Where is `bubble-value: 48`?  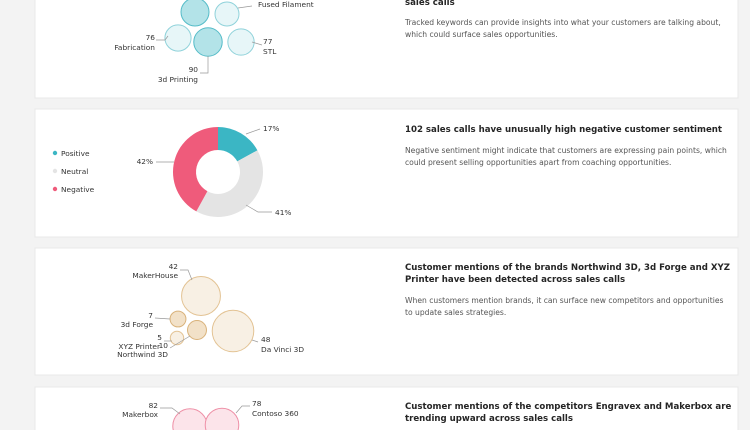 bubble-value: 48 is located at coordinates (266, 339).